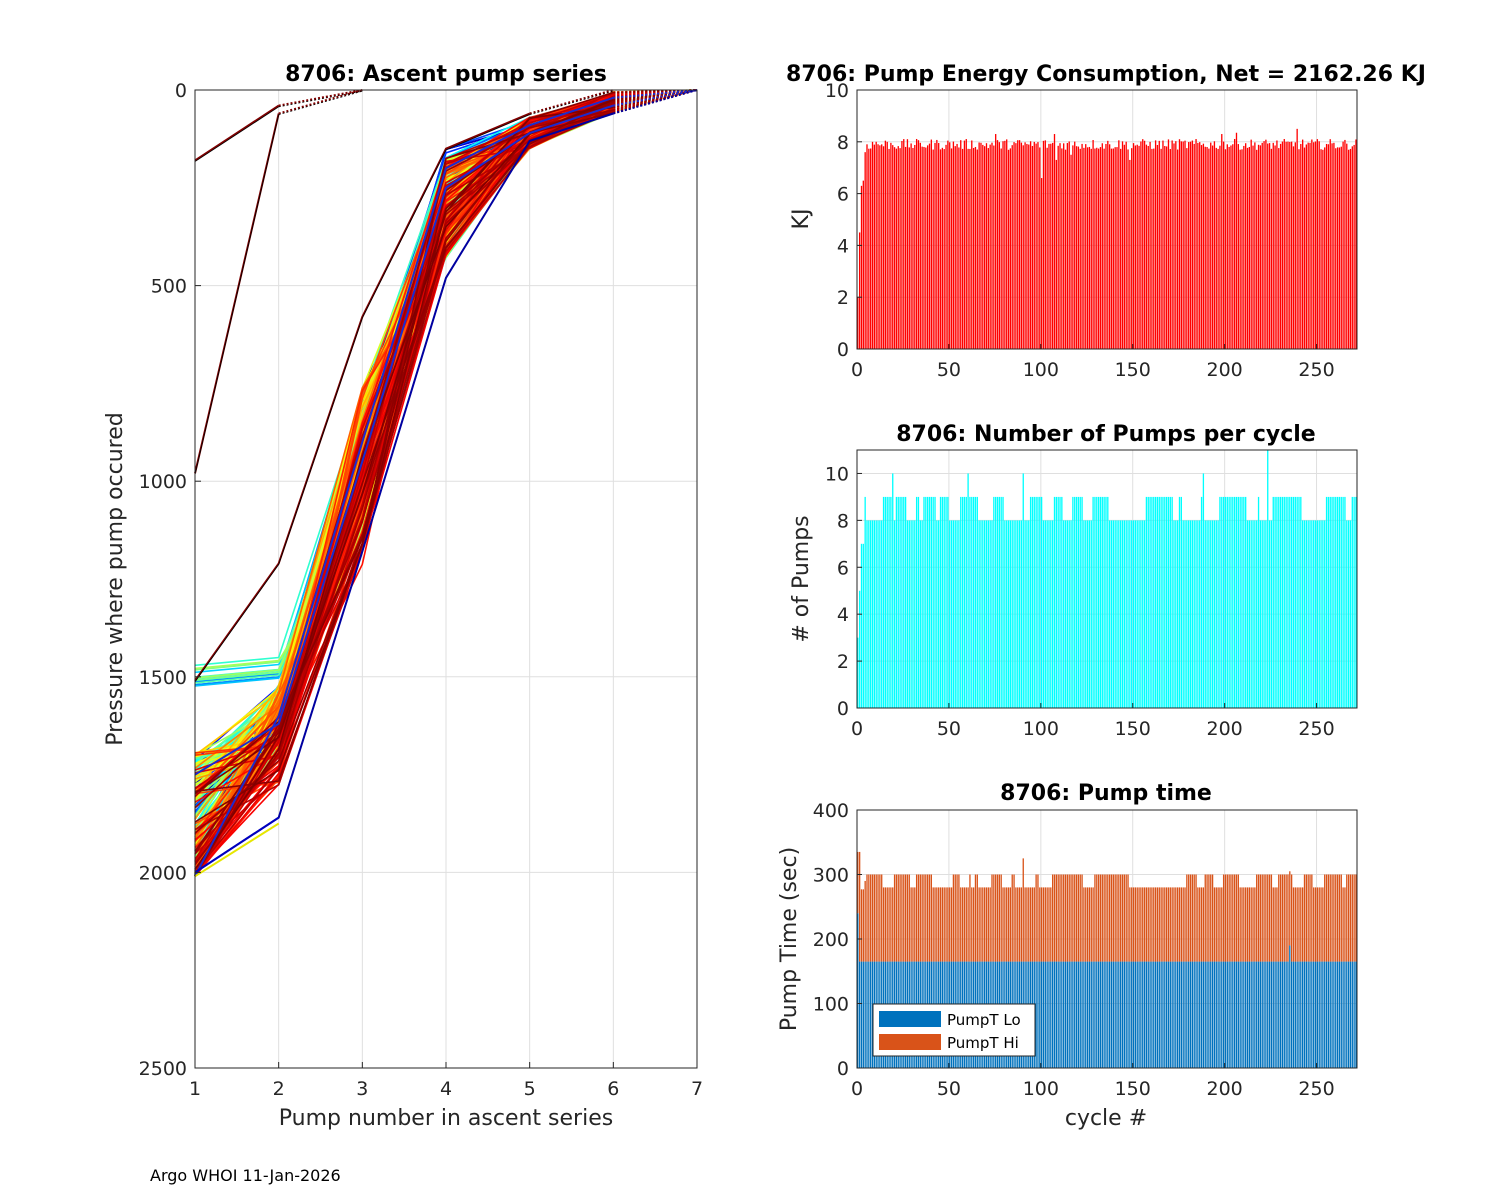  What do you see at coordinates (1106, 793) in the screenshot?
I see `pumptime-title: 8706: Pump time` at bounding box center [1106, 793].